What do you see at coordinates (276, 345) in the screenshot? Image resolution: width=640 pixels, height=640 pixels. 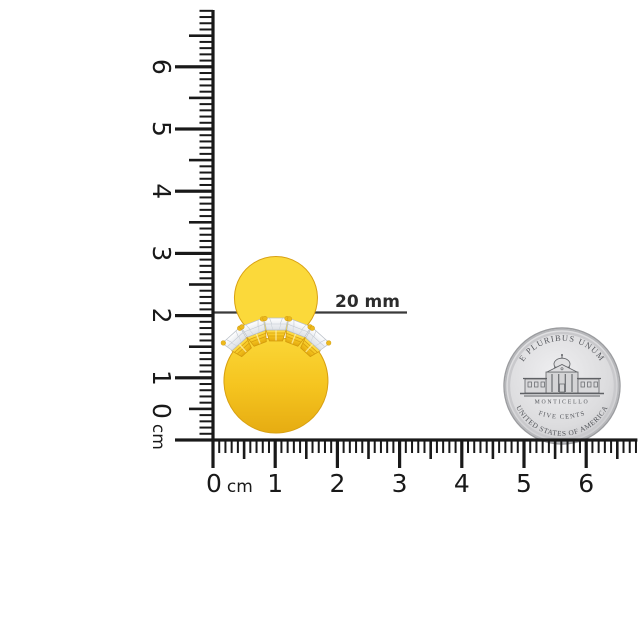 I see `gold-diamond-ring-image` at bounding box center [276, 345].